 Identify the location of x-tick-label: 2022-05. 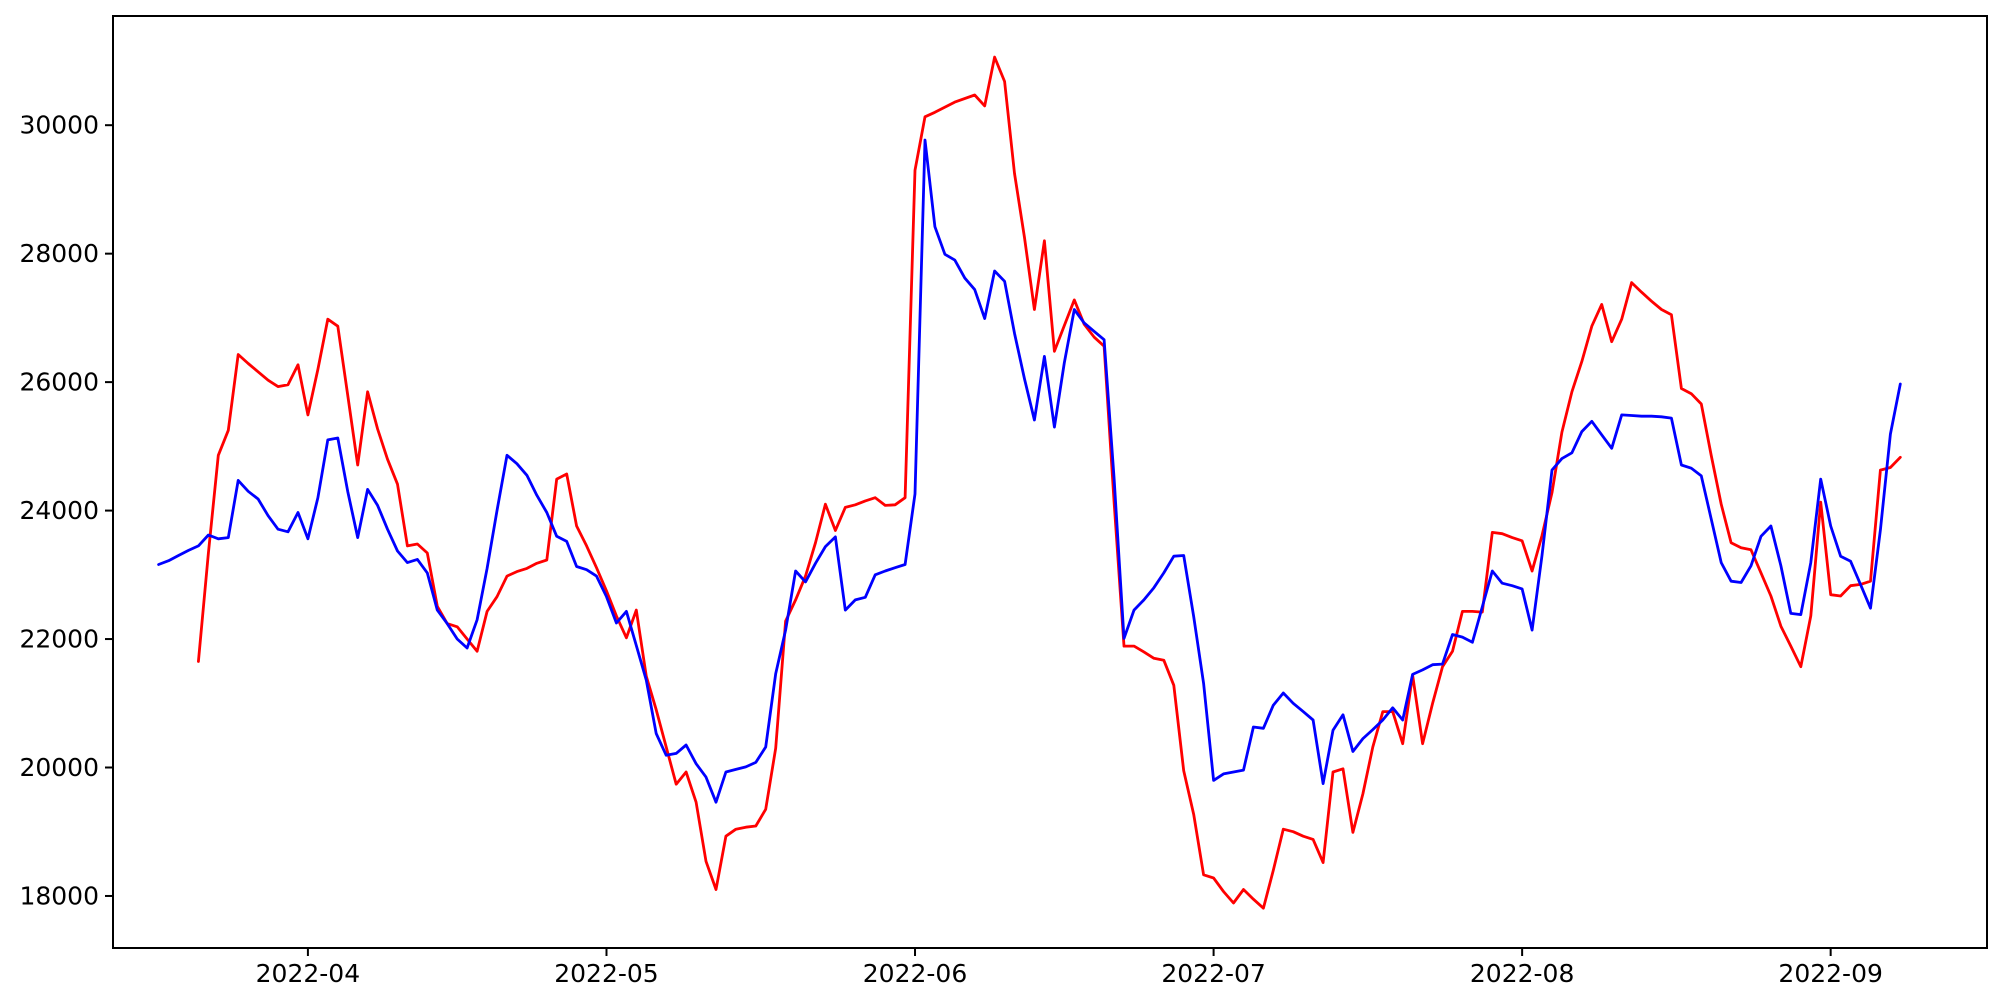
(606, 973).